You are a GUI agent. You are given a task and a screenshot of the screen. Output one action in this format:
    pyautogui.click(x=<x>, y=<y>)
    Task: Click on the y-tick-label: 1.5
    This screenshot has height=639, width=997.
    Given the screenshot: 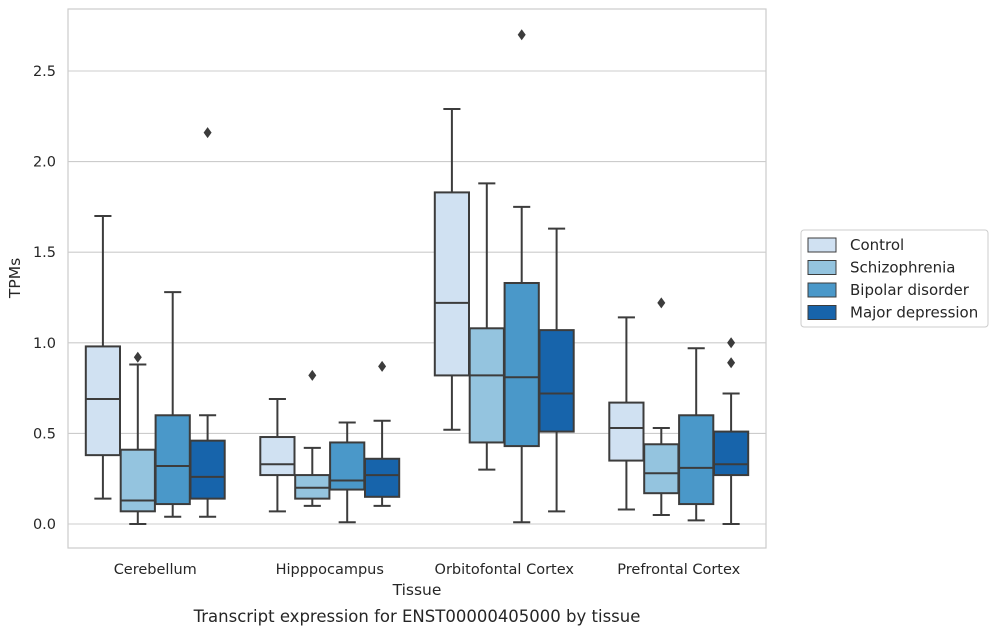 What is the action you would take?
    pyautogui.click(x=44, y=253)
    